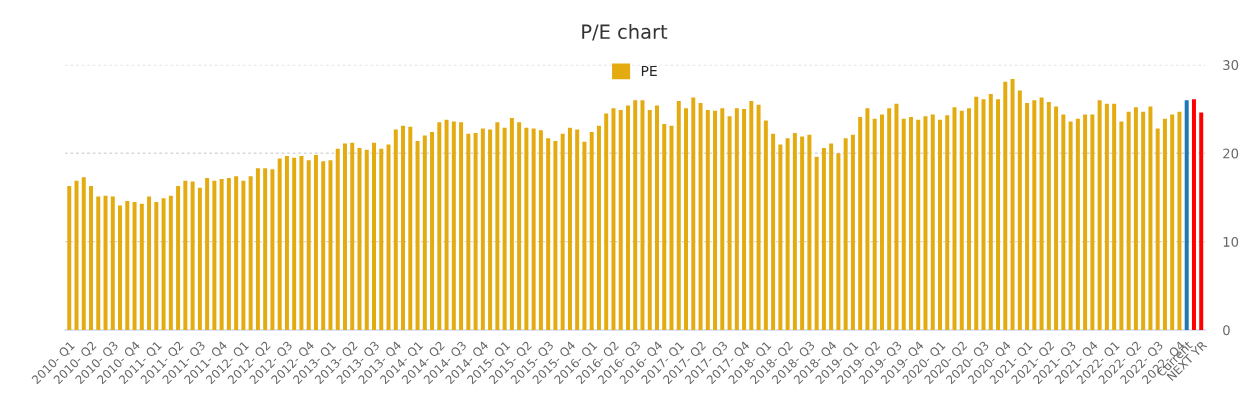 This screenshot has height=408, width=1248. I want to click on chart-title: P/E chart, so click(625, 32).